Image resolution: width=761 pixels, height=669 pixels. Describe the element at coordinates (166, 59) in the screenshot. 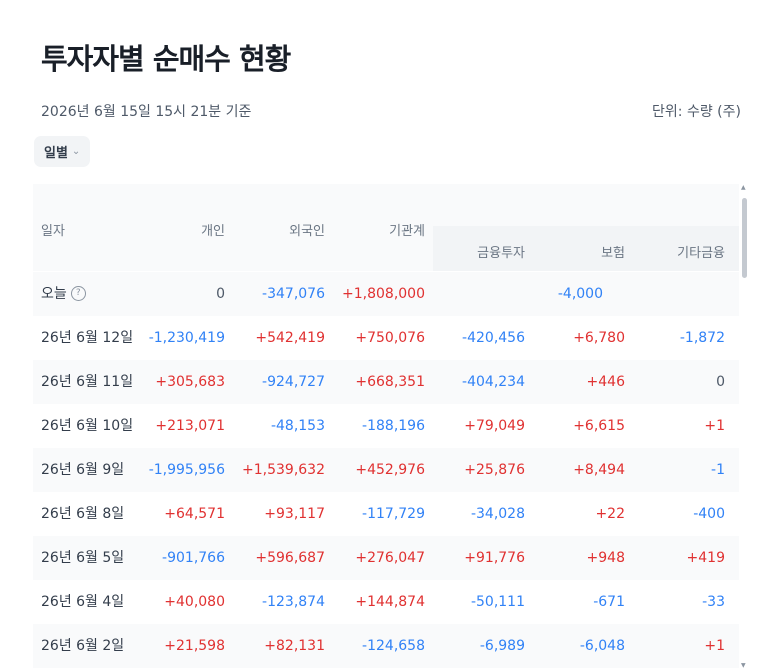

I see `page-title: 투자자별 순매수 현황` at that location.